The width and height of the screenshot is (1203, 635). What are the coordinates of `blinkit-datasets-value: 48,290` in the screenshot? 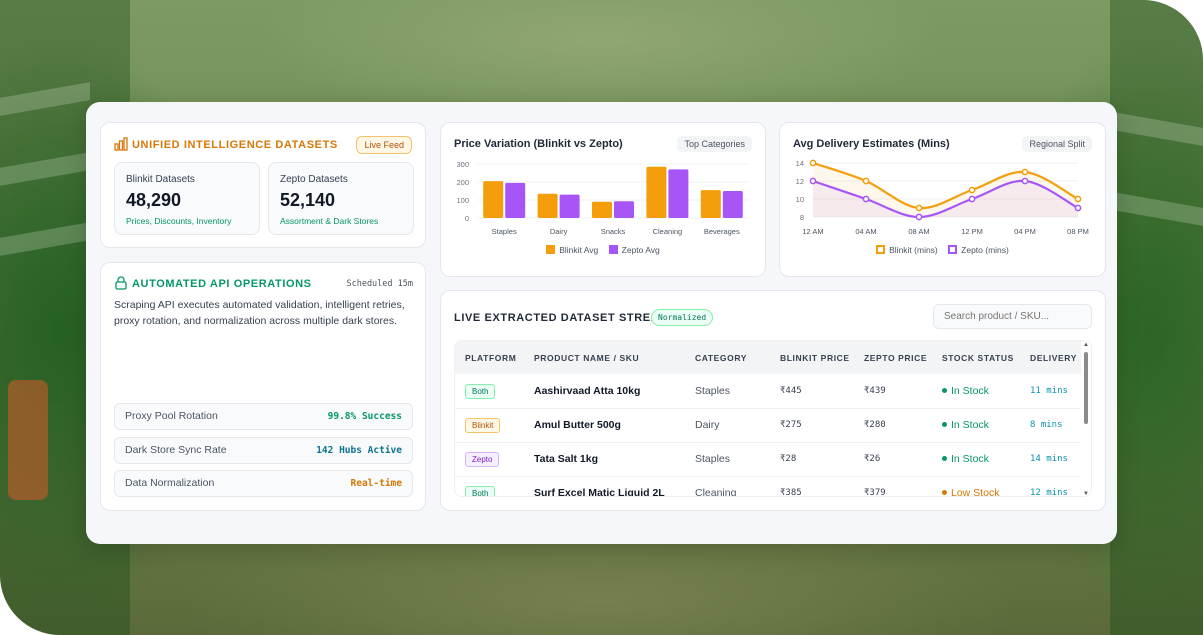 It's located at (154, 200).